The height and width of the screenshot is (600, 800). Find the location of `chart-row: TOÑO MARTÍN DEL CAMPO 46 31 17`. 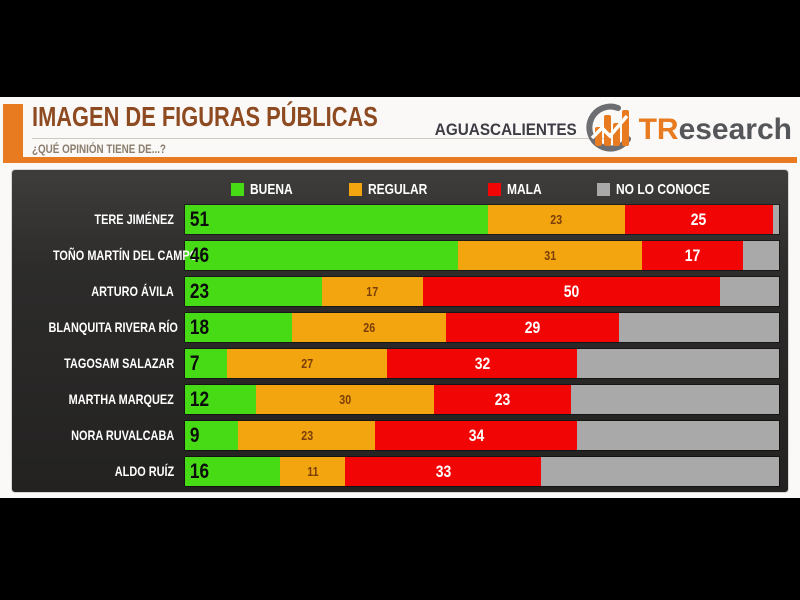

chart-row: TOÑO MARTÍN DEL CAMPO 46 31 17 is located at coordinates (400, 255).